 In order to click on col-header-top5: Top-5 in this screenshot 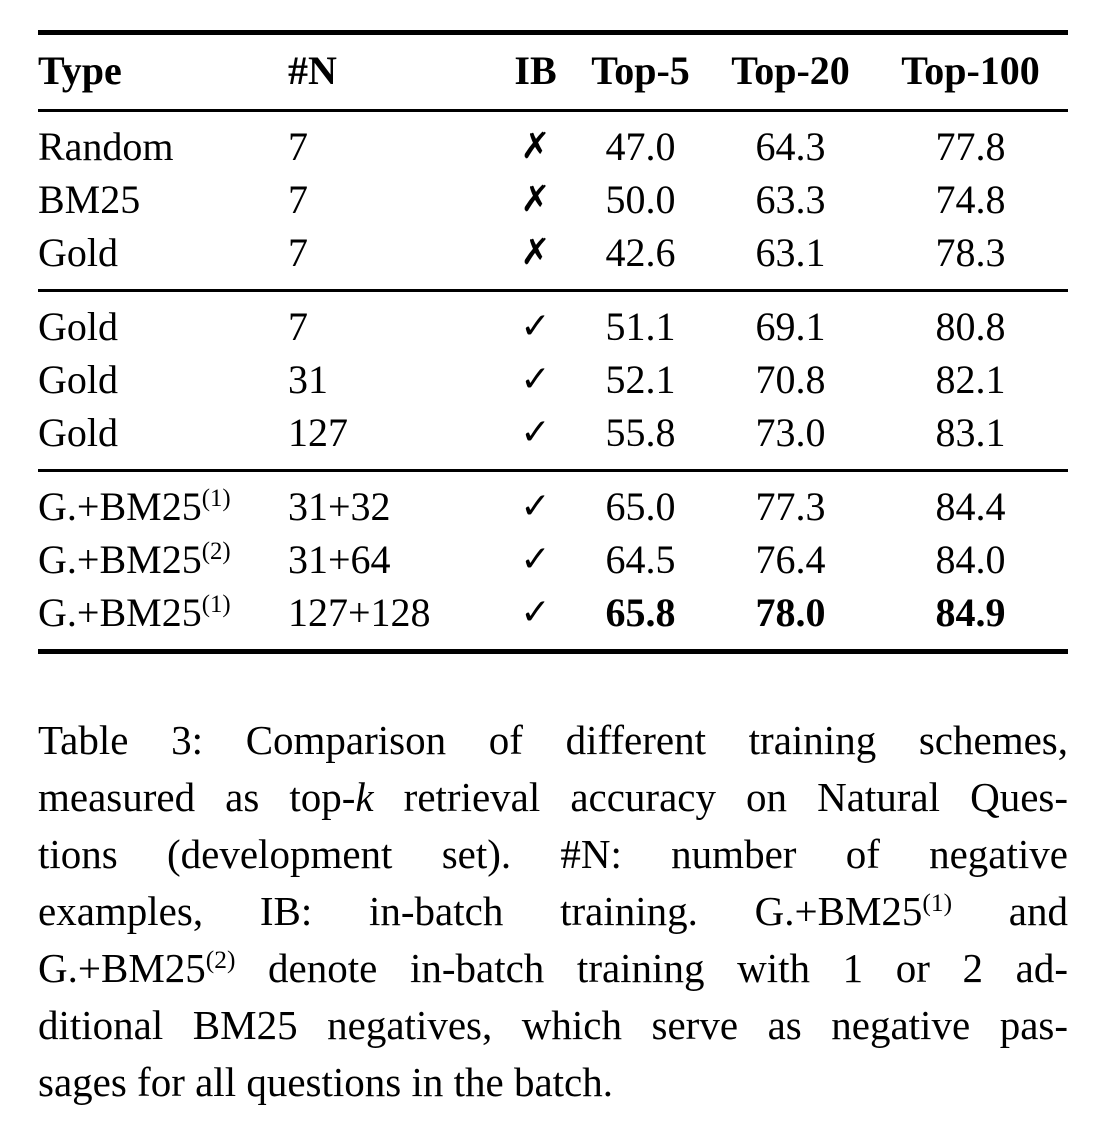, I will do `click(640, 72)`.